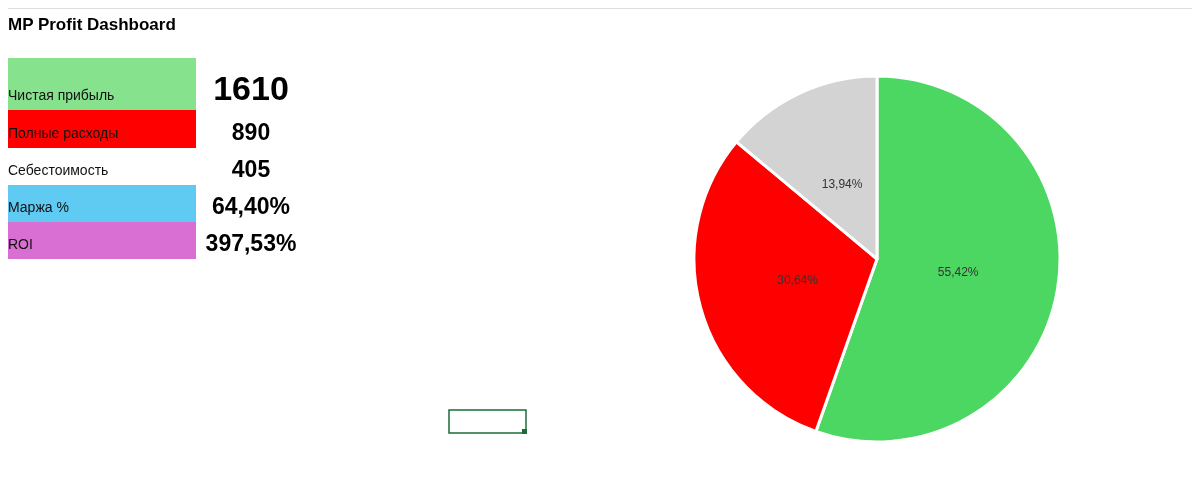 This screenshot has height=499, width=1200. What do you see at coordinates (251, 243) in the screenshot?
I see `text: 397,53%` at bounding box center [251, 243].